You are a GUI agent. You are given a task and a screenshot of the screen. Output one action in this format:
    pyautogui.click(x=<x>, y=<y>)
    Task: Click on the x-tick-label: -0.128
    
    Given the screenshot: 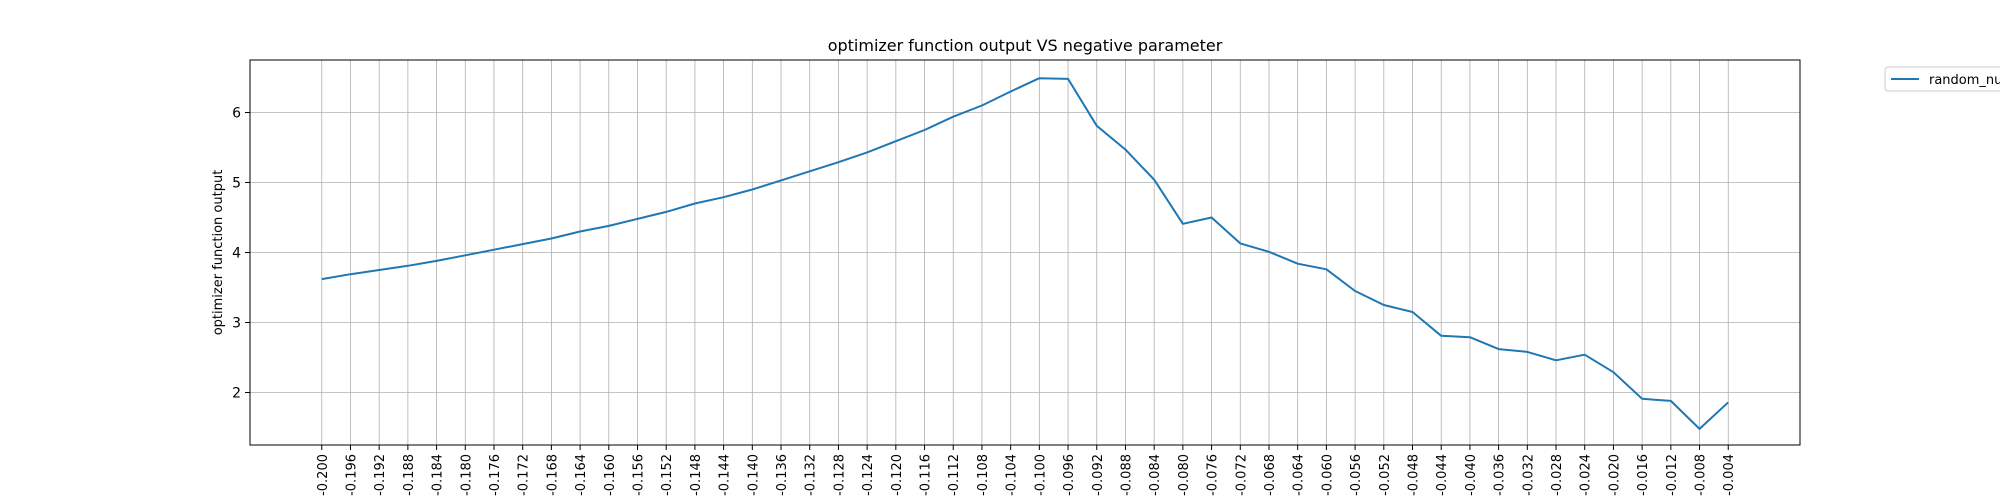 What is the action you would take?
    pyautogui.click(x=839, y=475)
    